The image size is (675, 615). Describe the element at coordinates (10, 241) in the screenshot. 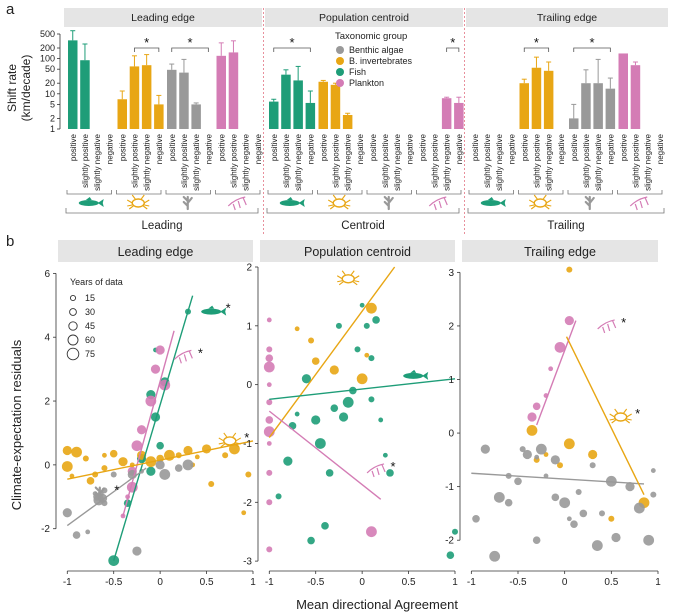

I see `panel-b-letter: b` at that location.